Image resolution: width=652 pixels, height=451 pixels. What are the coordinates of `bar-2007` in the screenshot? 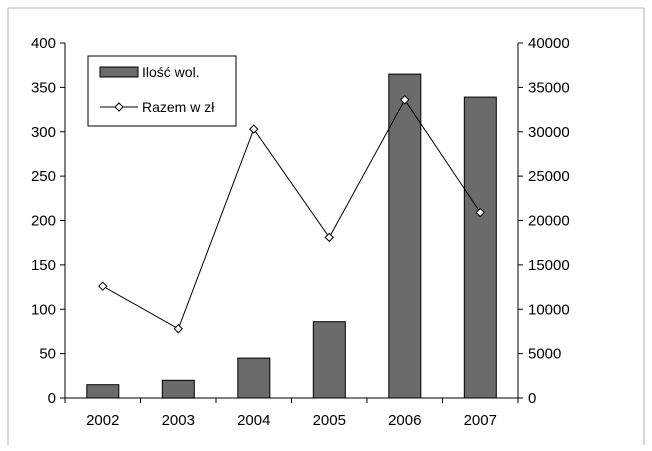 It's located at (480, 247).